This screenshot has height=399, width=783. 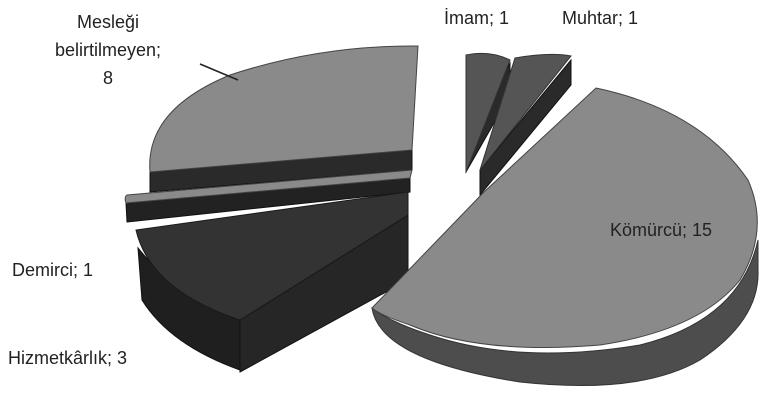 What do you see at coordinates (525, 112) in the screenshot?
I see `slice-muhtar` at bounding box center [525, 112].